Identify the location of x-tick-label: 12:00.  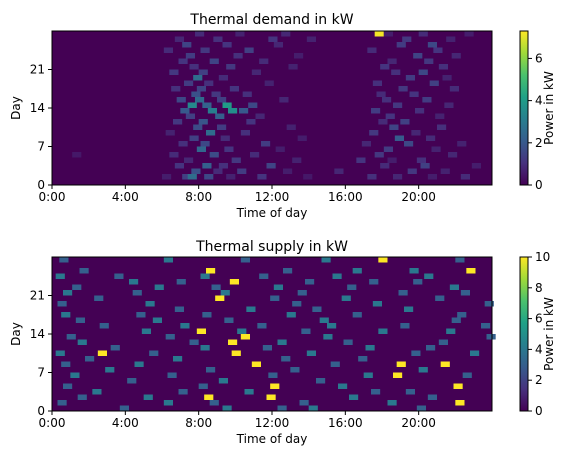
(272, 423).